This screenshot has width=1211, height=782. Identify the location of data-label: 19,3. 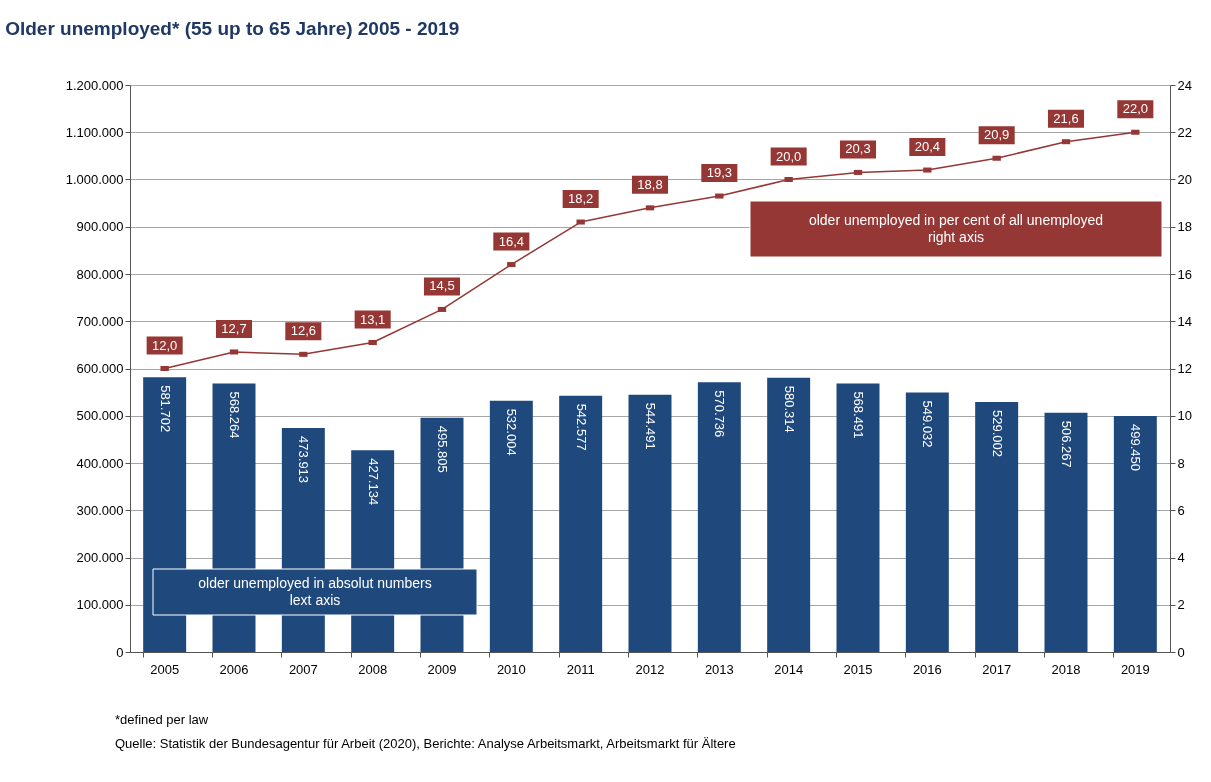
(719, 173).